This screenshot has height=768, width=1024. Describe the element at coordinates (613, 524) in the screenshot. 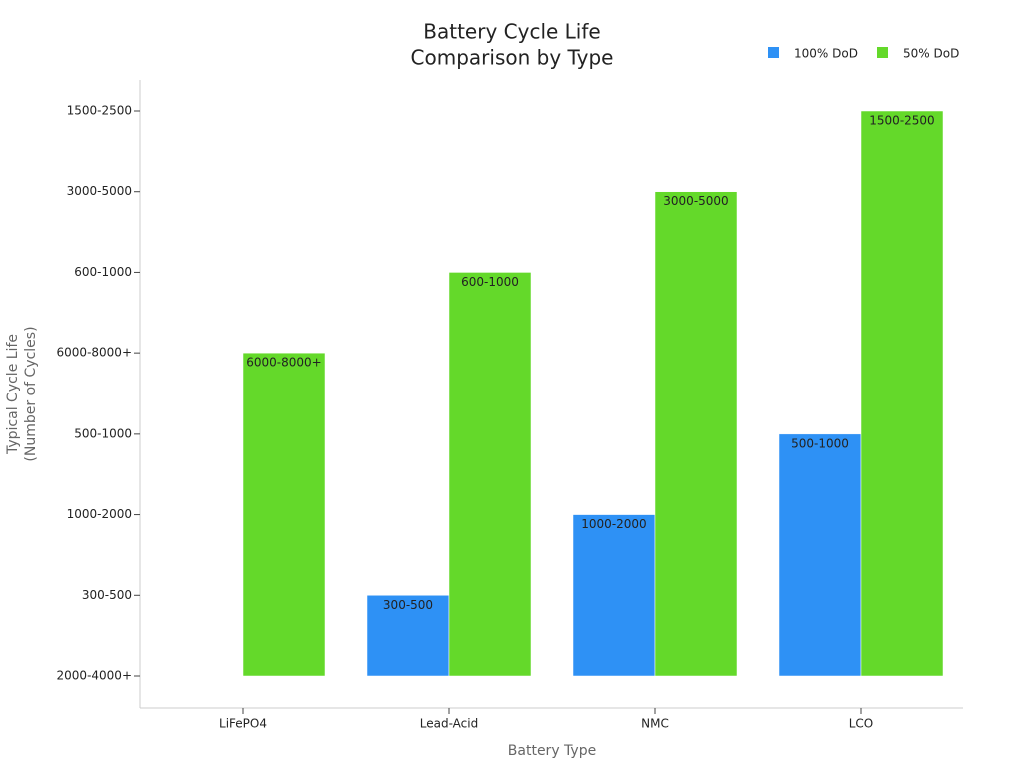

I see `data-label: 1000-2000` at that location.